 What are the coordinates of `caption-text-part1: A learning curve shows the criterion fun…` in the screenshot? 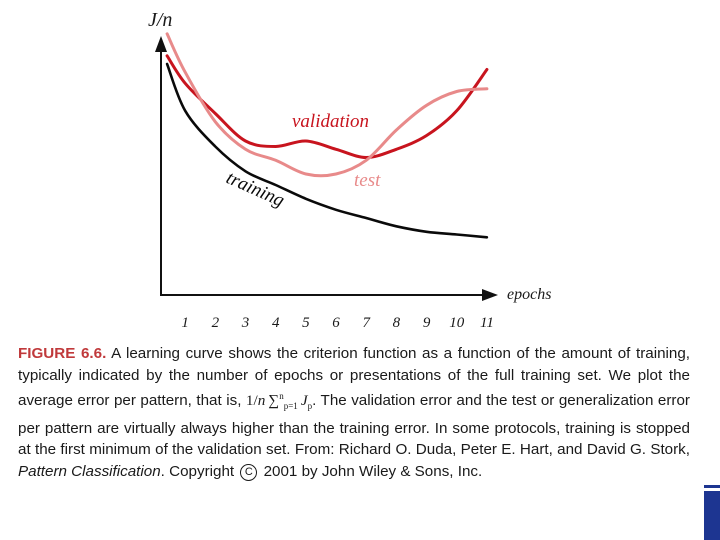 It's located at (354, 377).